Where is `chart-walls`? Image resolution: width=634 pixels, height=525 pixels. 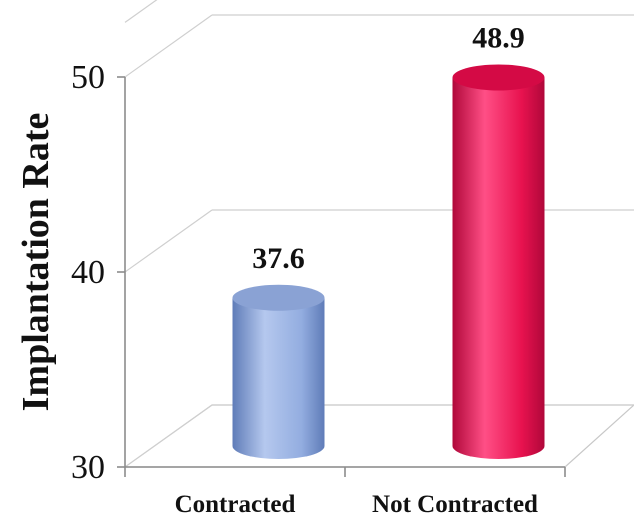
chart-walls is located at coordinates (378, 436).